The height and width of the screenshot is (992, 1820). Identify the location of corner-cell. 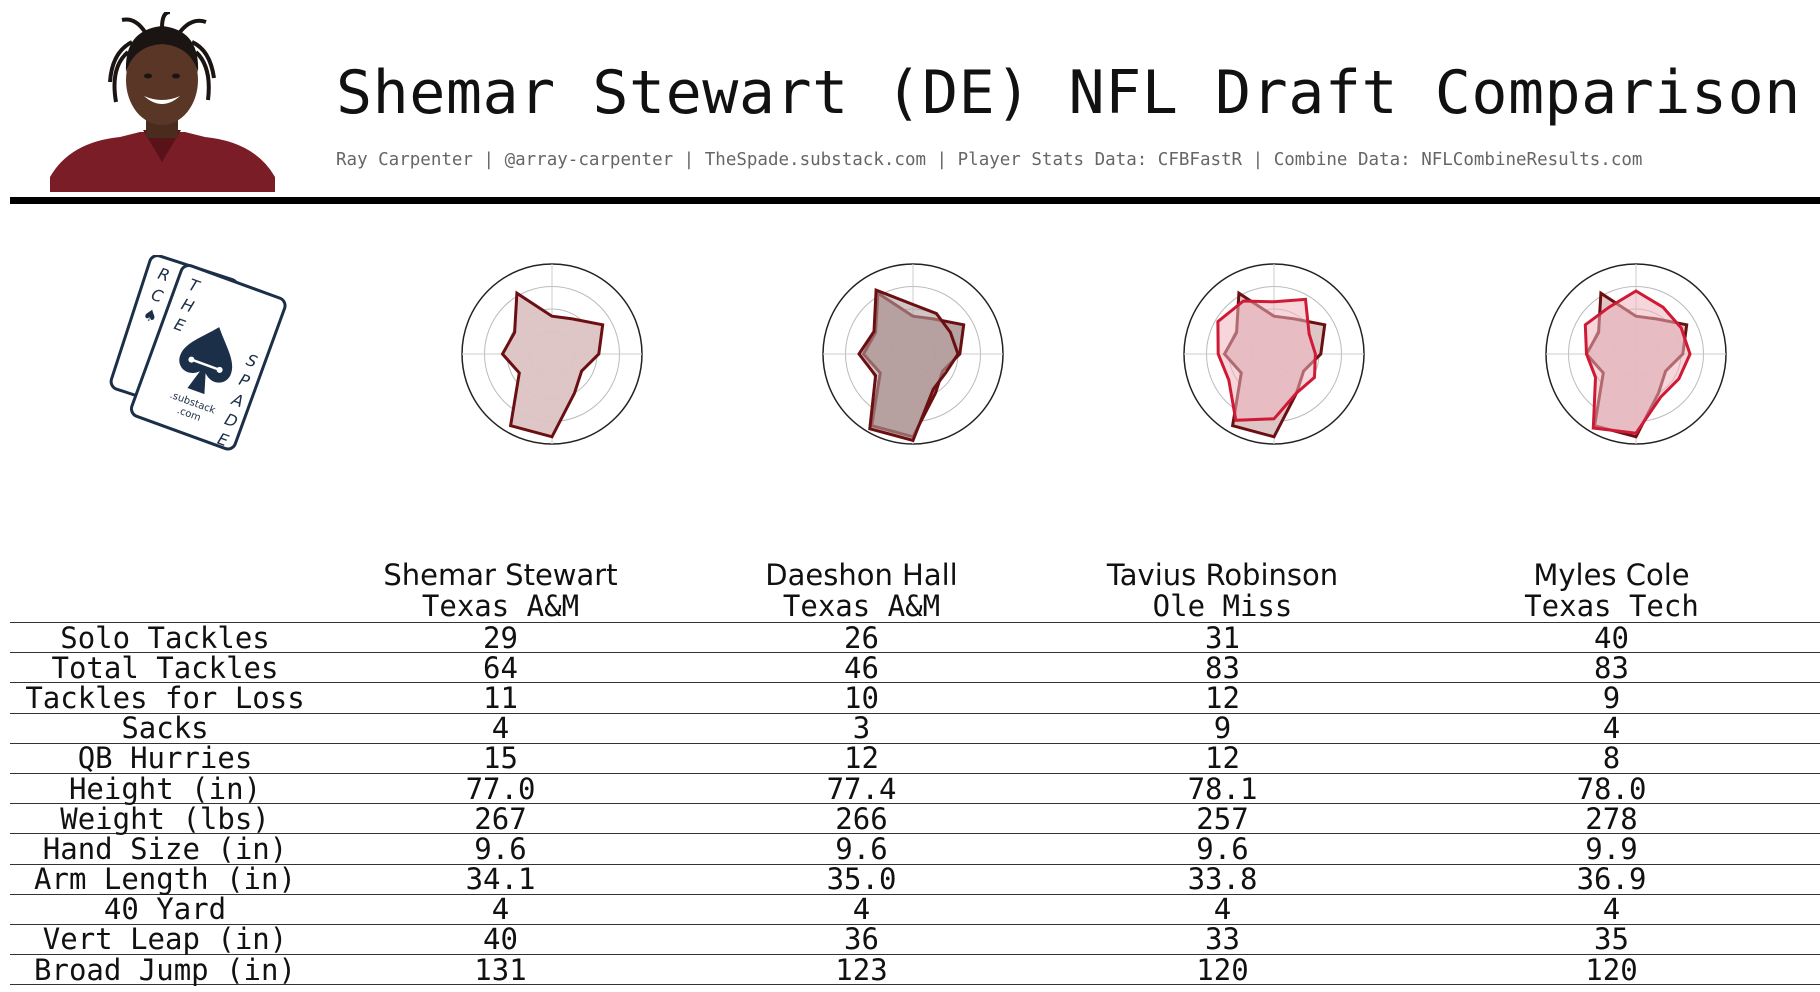
(165, 591).